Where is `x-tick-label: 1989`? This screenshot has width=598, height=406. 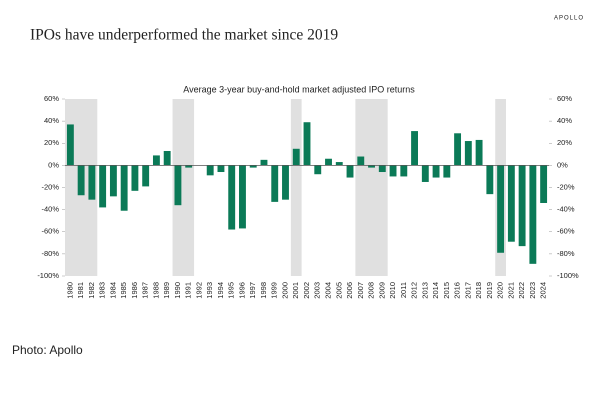 x-tick-label: 1989 is located at coordinates (166, 290).